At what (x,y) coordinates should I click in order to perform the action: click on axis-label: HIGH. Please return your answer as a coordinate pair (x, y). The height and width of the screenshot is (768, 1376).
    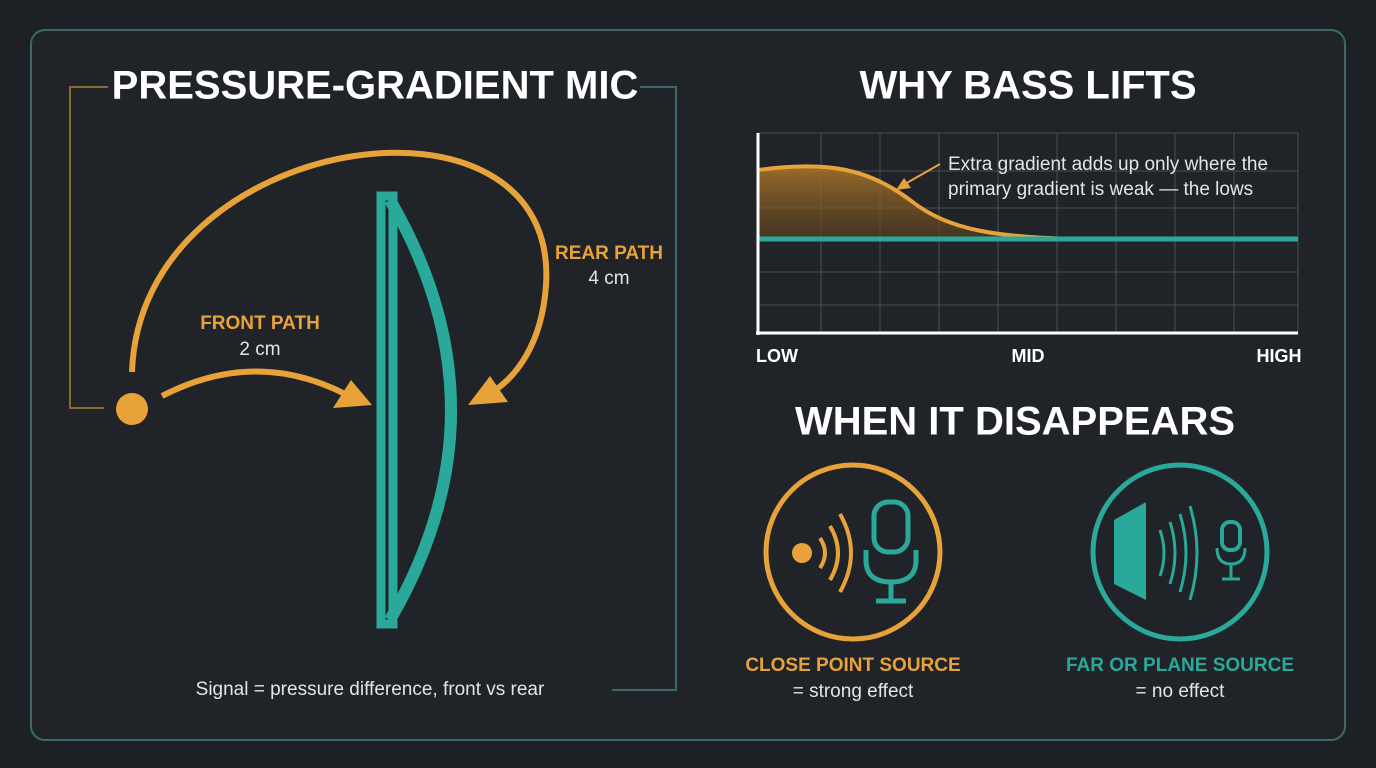
    Looking at the image, I should click on (1279, 356).